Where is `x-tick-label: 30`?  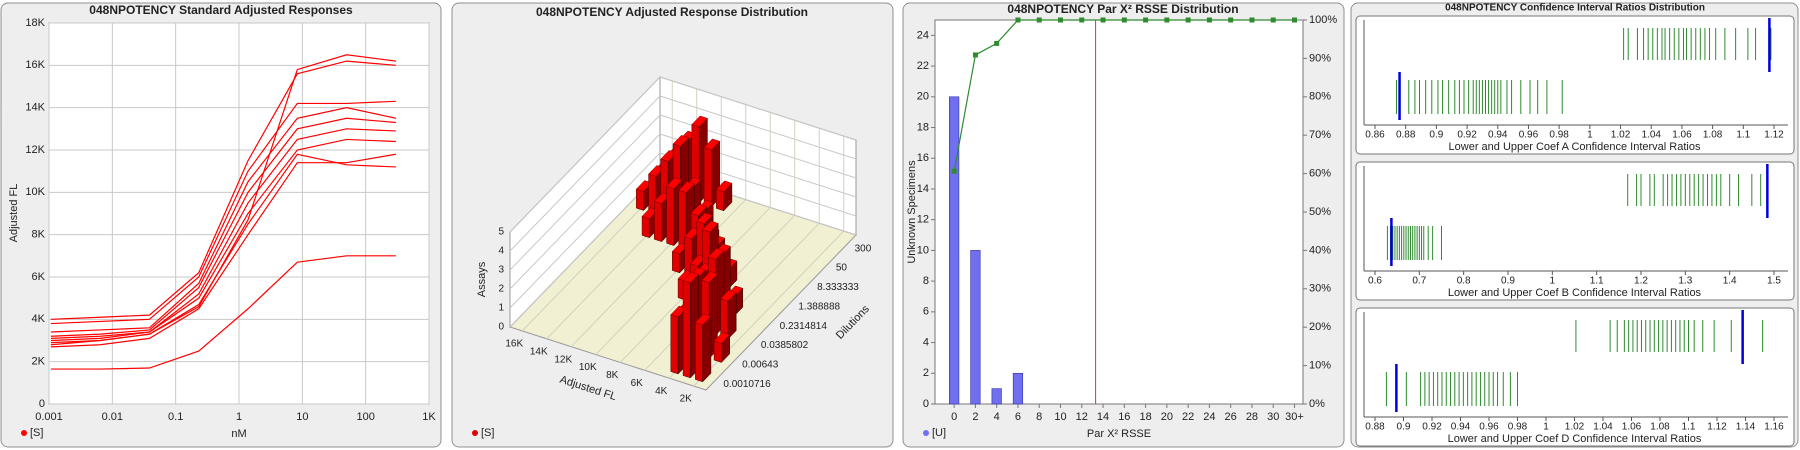
x-tick-label: 30 is located at coordinates (1273, 417).